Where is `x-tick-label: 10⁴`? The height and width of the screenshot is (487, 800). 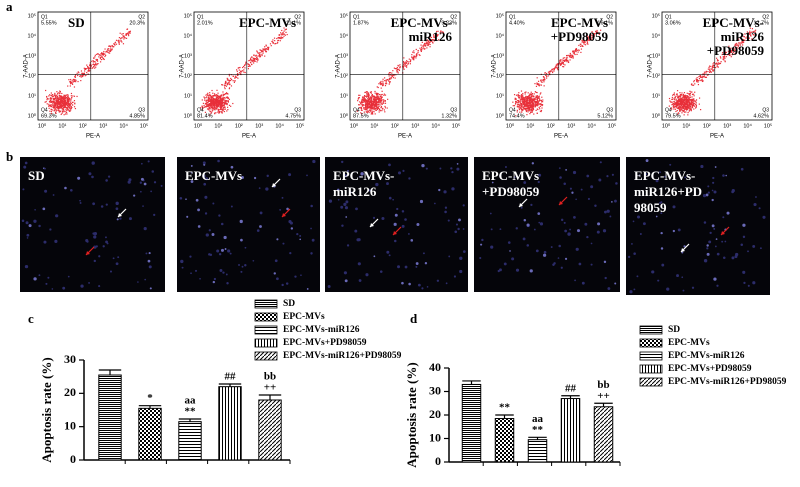 x-tick-label: 10⁴ is located at coordinates (591, 125).